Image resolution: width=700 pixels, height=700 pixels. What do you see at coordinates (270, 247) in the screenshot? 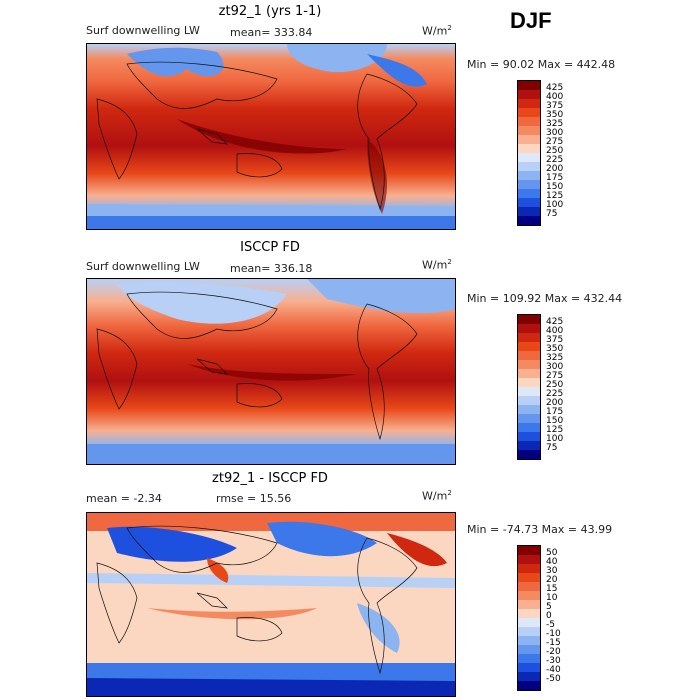
I see `panel2-title: ISCCP FD` at bounding box center [270, 247].